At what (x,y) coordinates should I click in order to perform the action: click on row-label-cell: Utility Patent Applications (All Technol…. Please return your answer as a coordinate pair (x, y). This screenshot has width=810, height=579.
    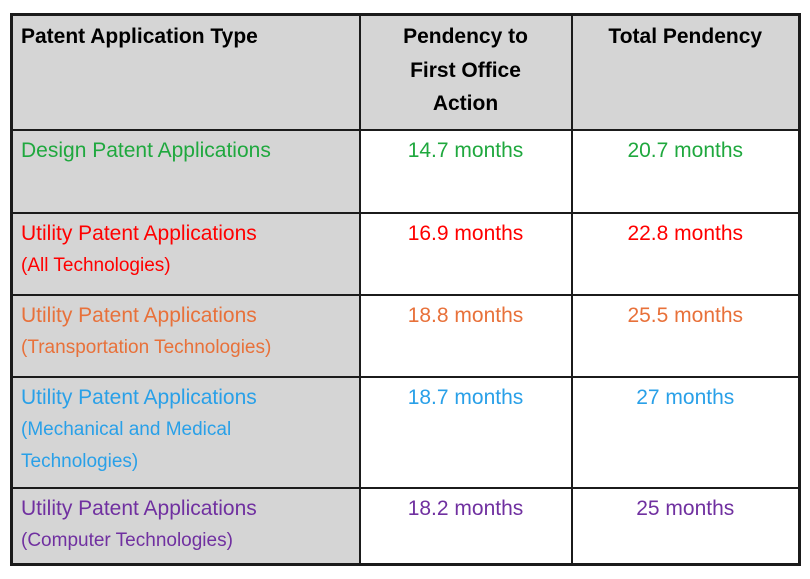
    Looking at the image, I should click on (185, 253).